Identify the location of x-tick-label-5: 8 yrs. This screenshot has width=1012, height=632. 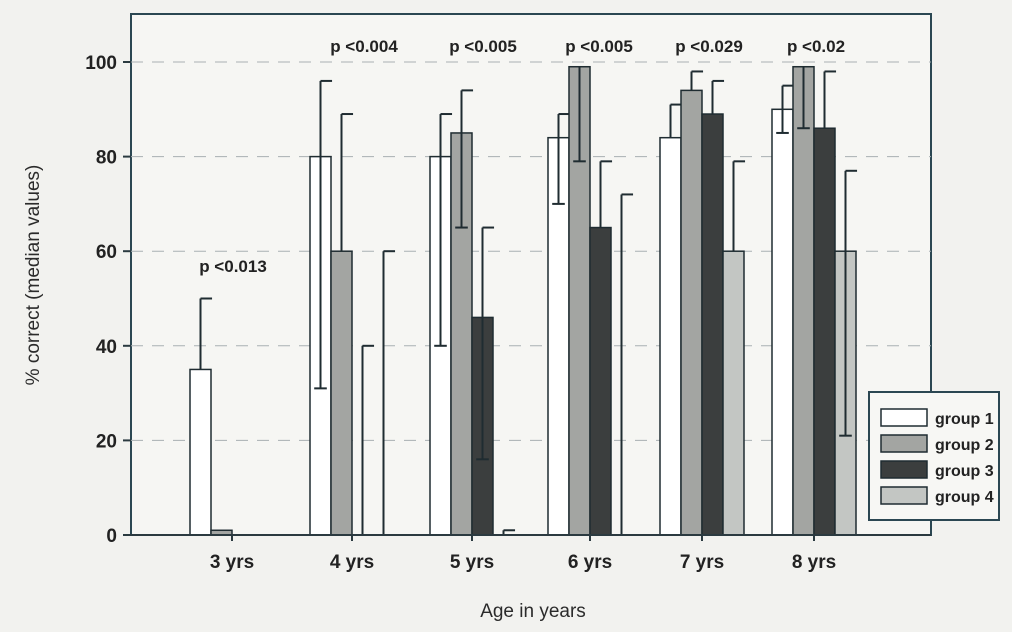
(814, 562).